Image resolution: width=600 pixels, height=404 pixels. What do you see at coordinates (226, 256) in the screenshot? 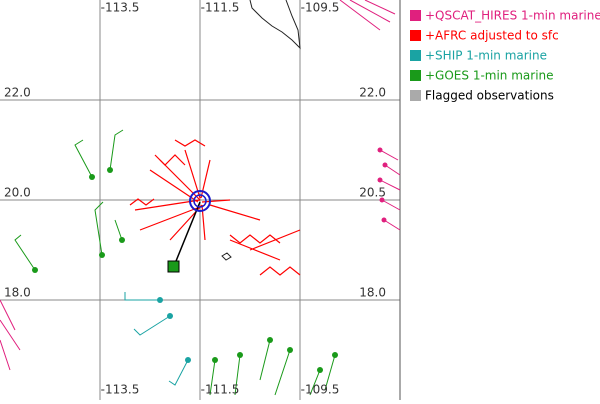
I see `island` at bounding box center [226, 256].